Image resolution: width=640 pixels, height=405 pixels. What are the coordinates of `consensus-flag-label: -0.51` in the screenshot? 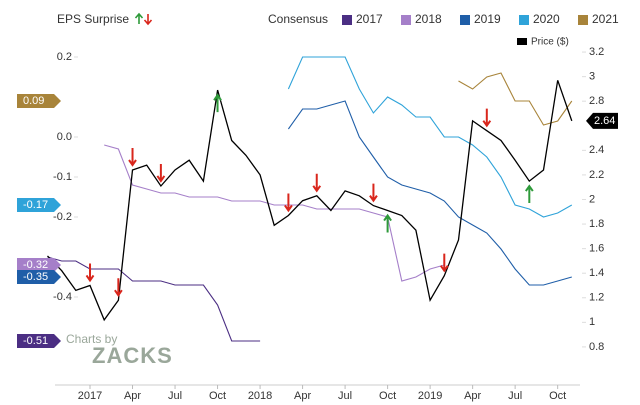 It's located at (35, 341).